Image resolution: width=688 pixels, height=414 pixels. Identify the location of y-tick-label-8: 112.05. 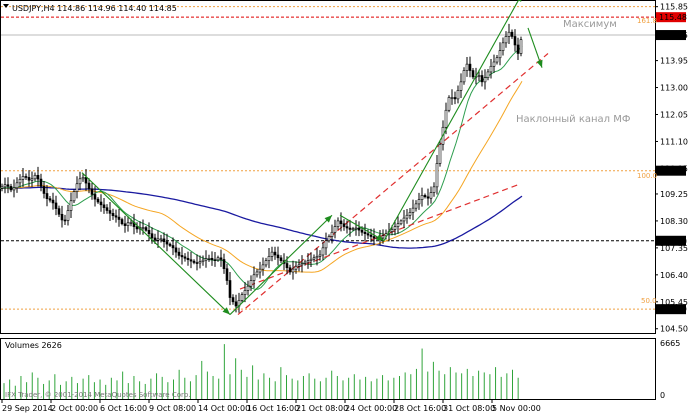
(674, 115).